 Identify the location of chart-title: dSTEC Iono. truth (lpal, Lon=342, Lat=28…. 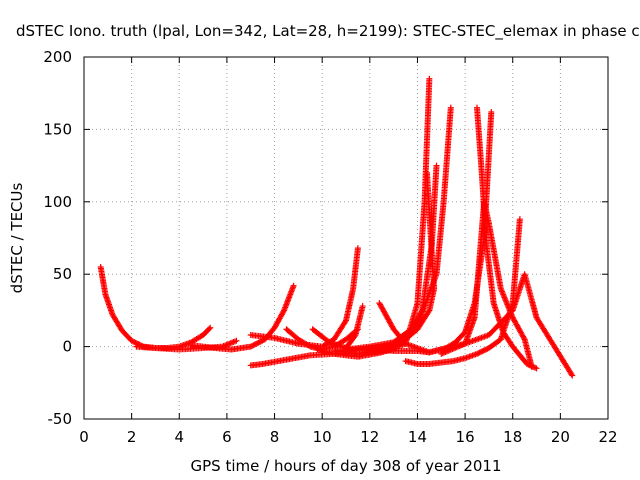
(328, 31).